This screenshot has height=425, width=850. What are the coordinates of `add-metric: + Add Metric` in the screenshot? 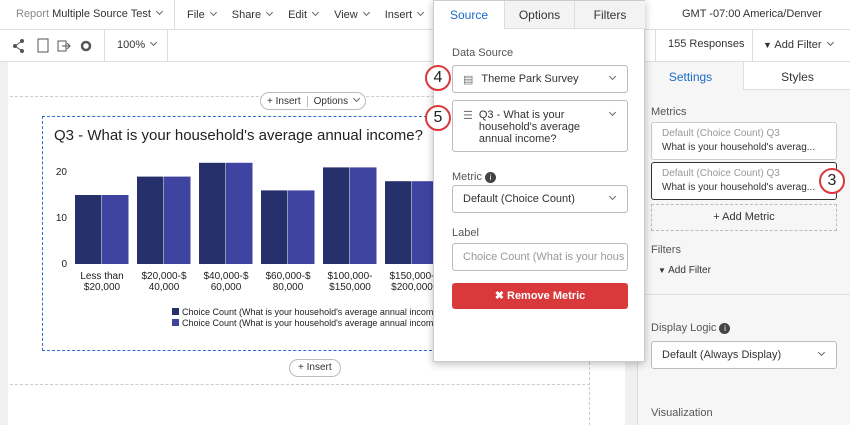 It's located at (744, 217).